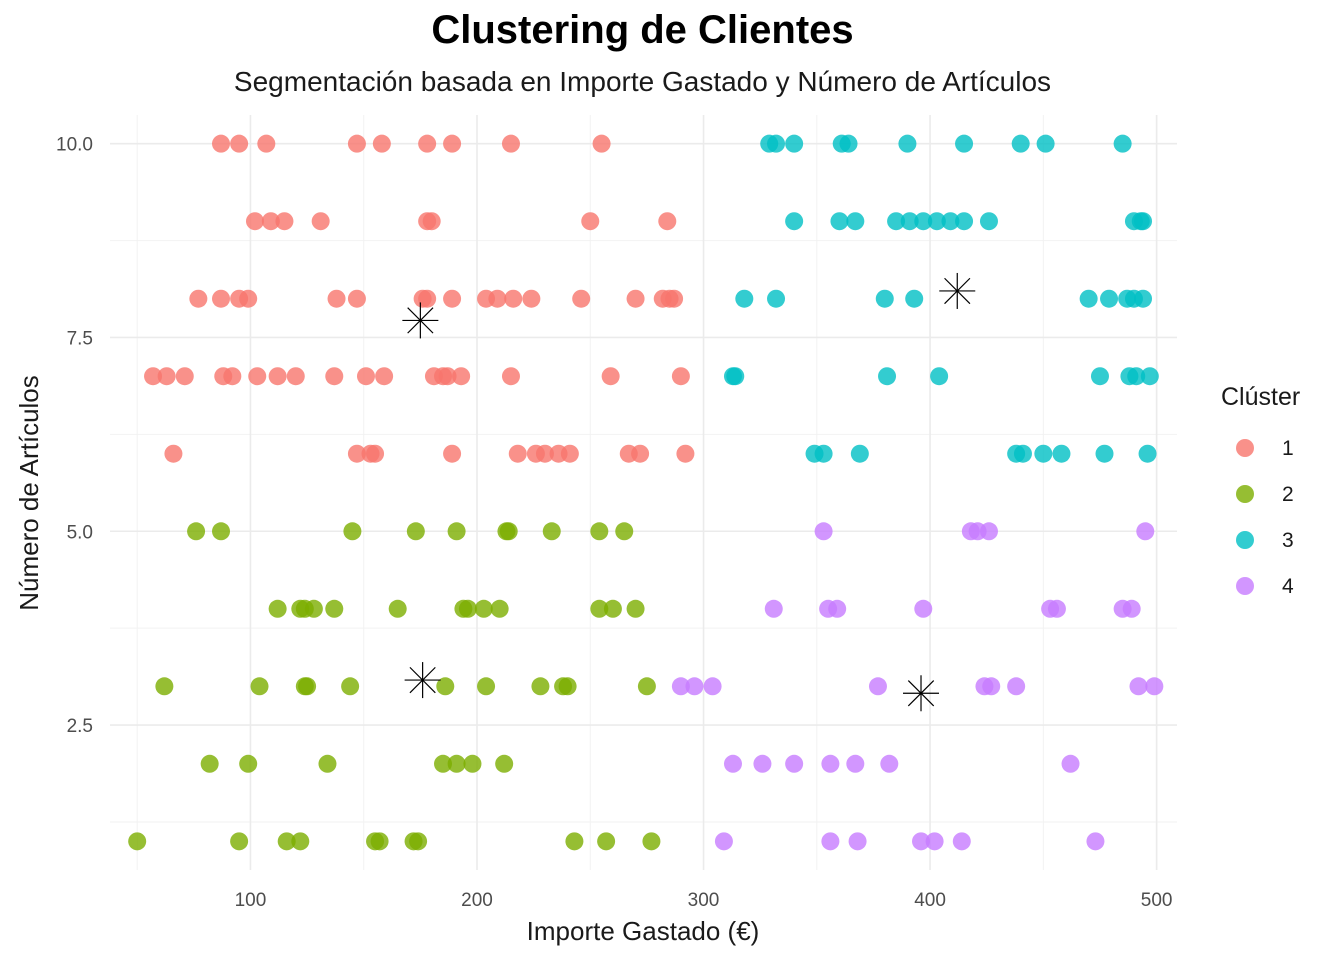  I want to click on y-tick-label: 5.0, so click(80, 532).